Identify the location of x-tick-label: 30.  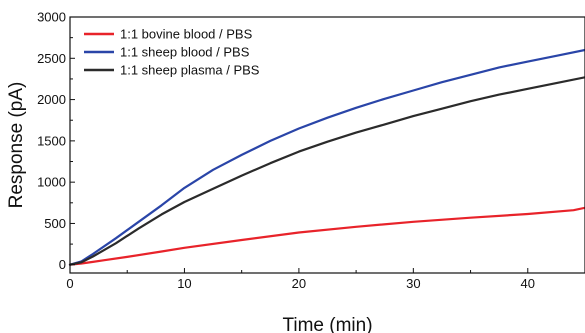
(413, 283).